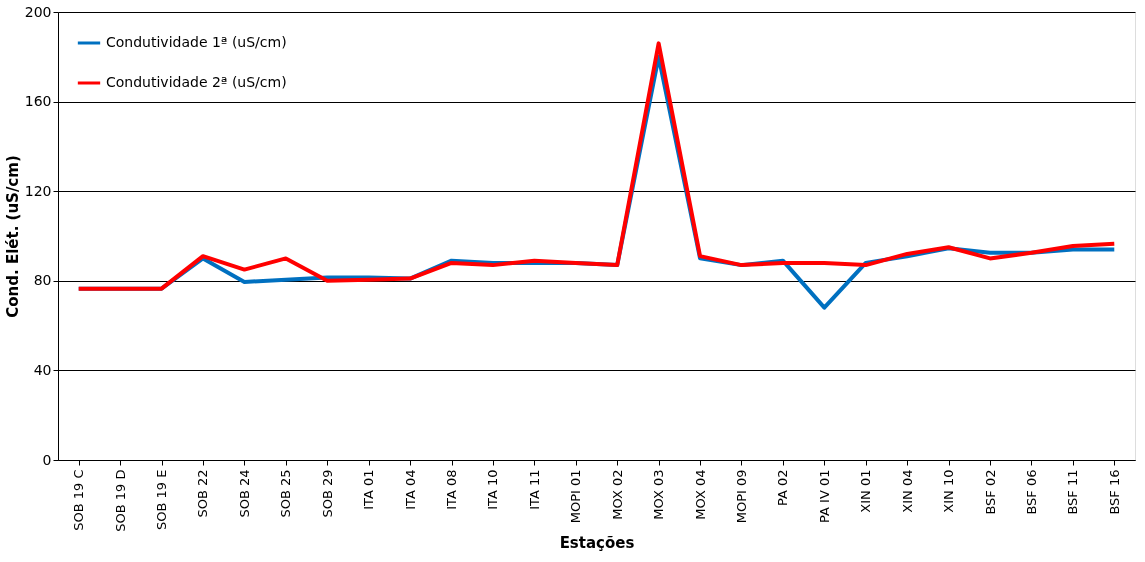 This screenshot has width=1145, height=562. Describe the element at coordinates (38, 190) in the screenshot. I see `y-tick-label: 120` at that location.